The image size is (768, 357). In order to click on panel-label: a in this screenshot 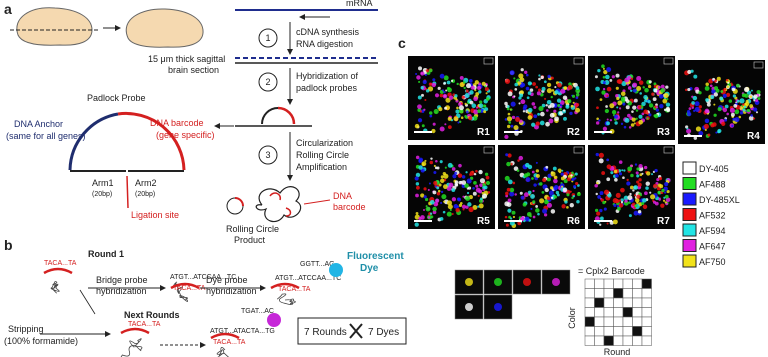, I will do `click(8, 9)`.